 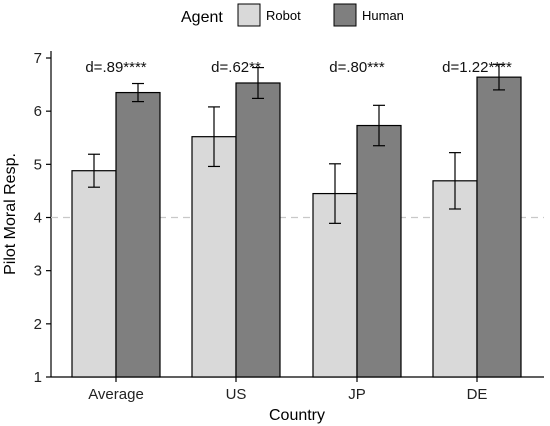 What do you see at coordinates (38, 111) in the screenshot?
I see `y-tick-label: 6` at bounding box center [38, 111].